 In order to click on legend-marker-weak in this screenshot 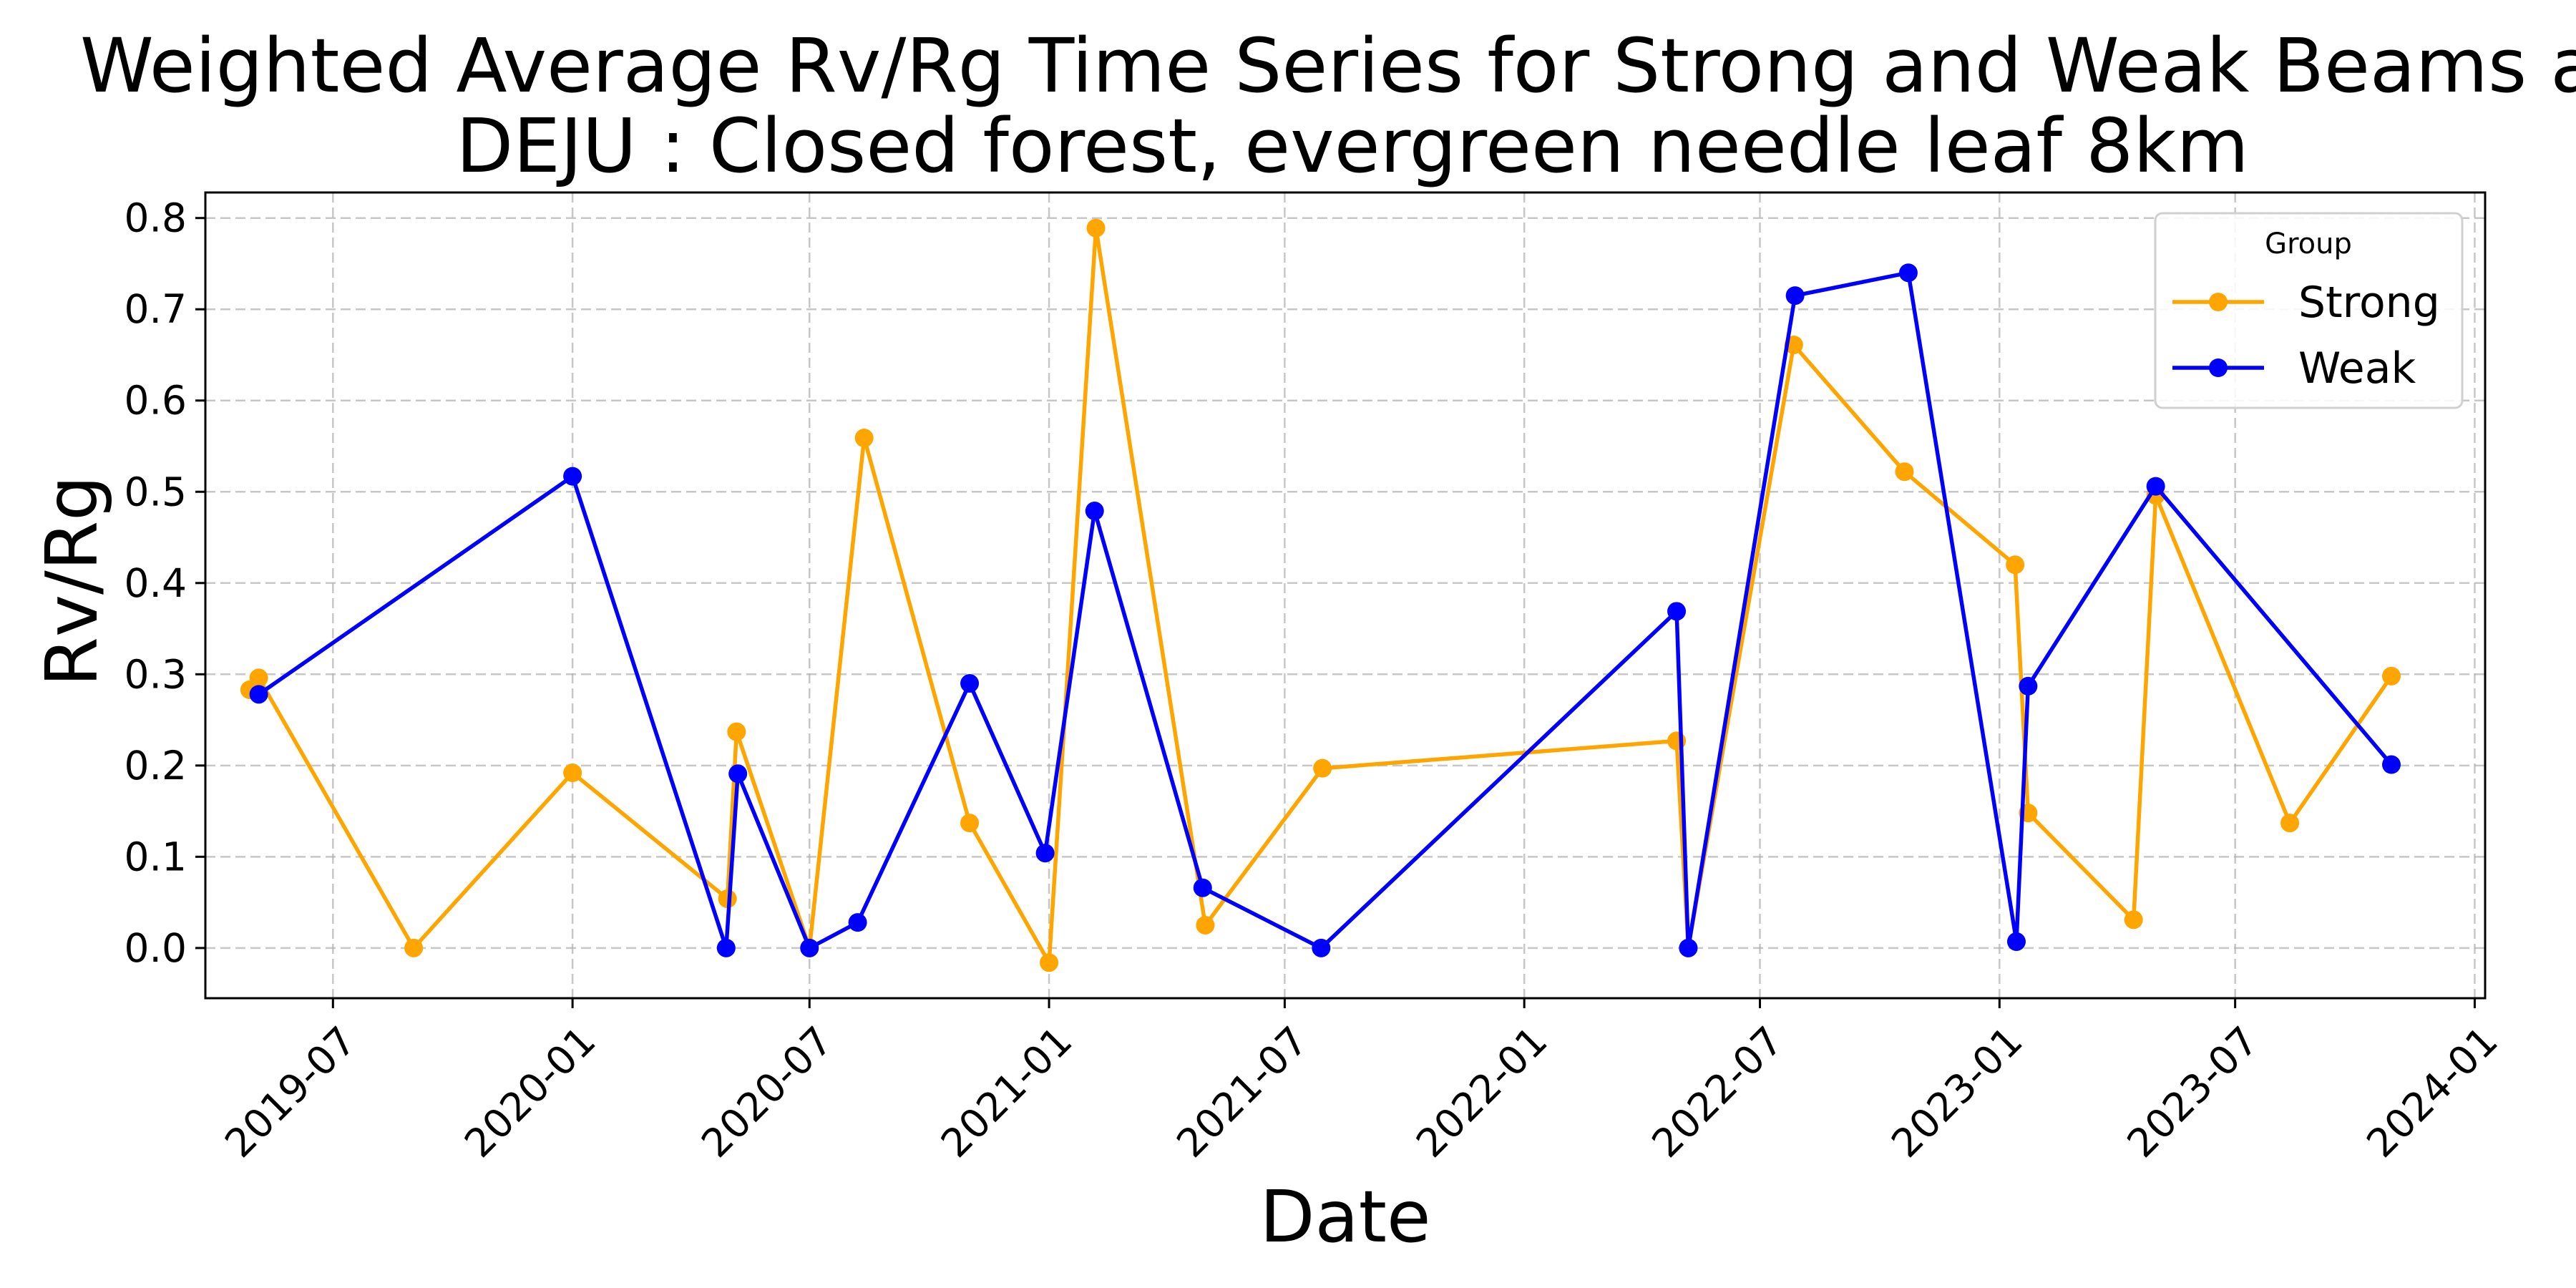, I will do `click(2218, 367)`.